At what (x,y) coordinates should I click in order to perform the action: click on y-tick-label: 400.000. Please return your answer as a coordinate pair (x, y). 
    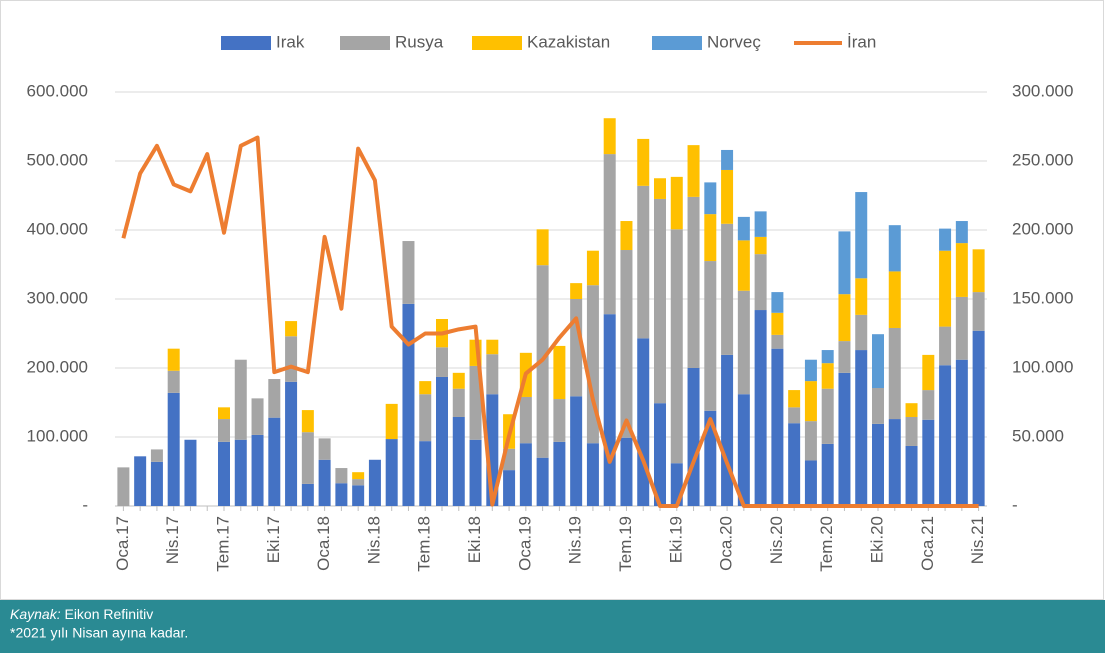
    Looking at the image, I should click on (57, 228).